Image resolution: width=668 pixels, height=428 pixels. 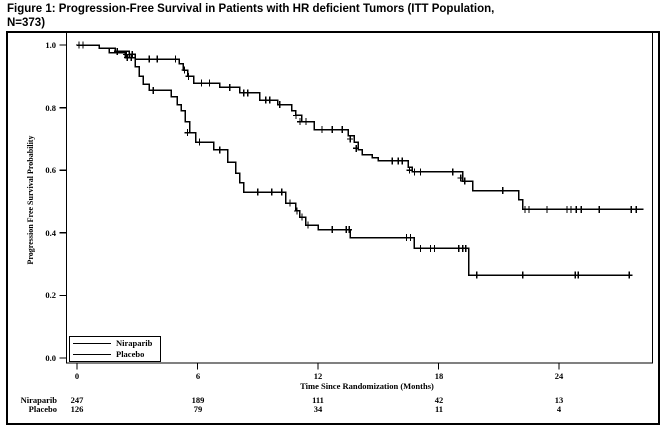 I want to click on legend-label-niraparib: Niraparib, so click(x=134, y=343).